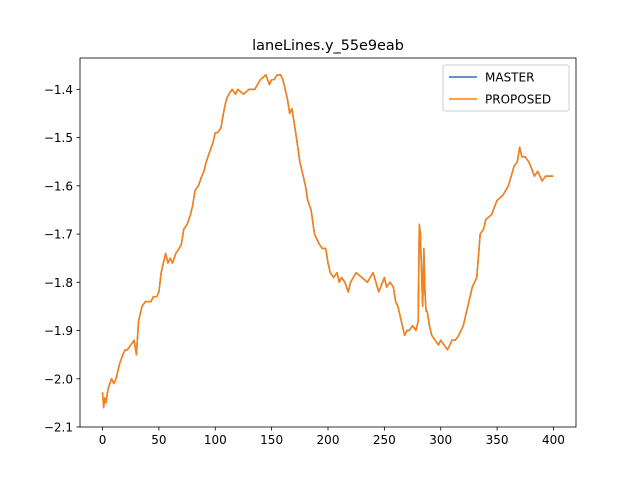 This screenshot has width=640, height=480. What do you see at coordinates (58, 283) in the screenshot?
I see `y-tick-label: −1.8` at bounding box center [58, 283].